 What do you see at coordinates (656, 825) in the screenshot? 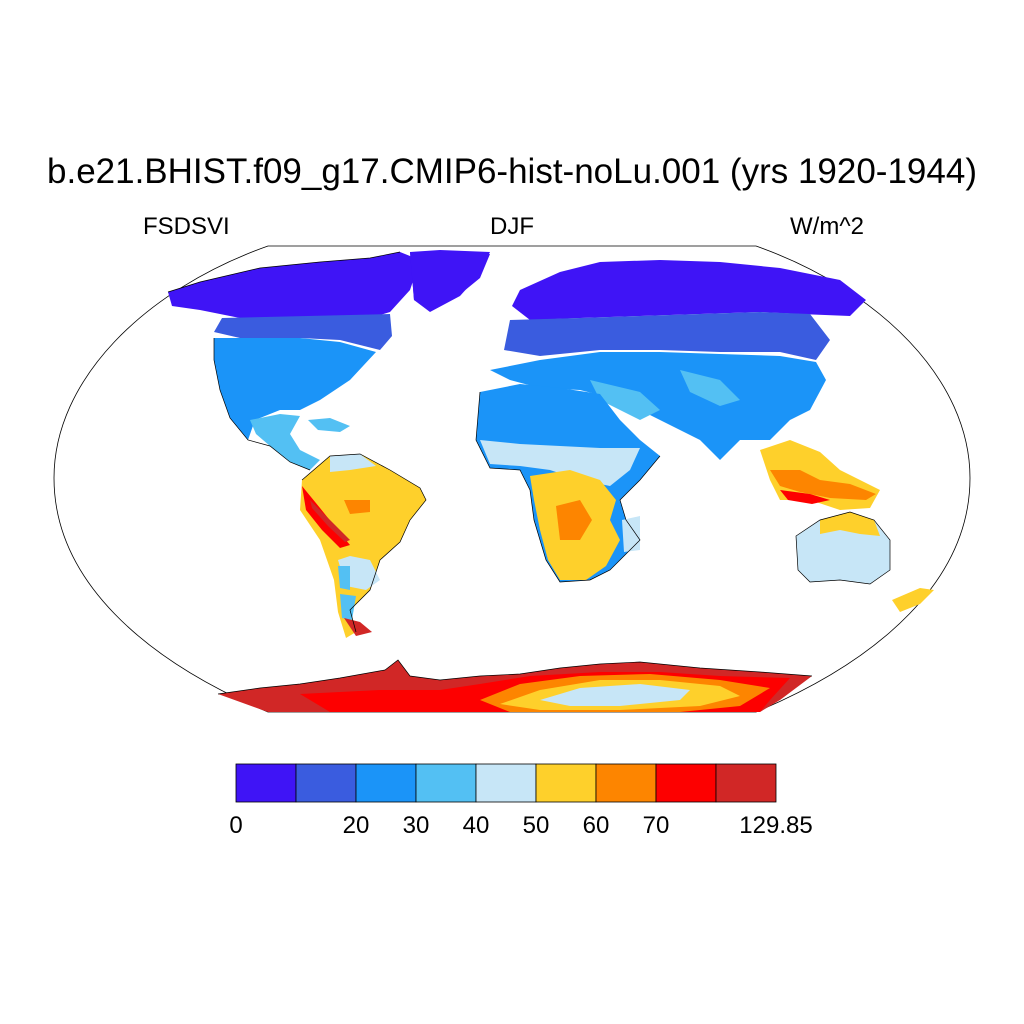
I see `colorbar-tick-label: 70` at bounding box center [656, 825].